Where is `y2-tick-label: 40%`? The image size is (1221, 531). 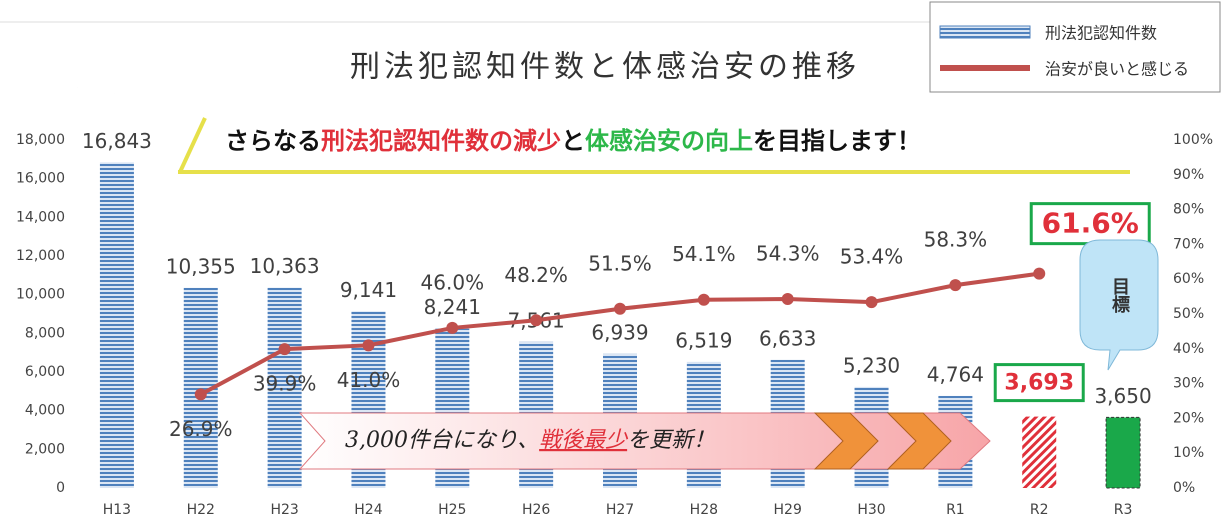 y2-tick-label: 40% is located at coordinates (1188, 349).